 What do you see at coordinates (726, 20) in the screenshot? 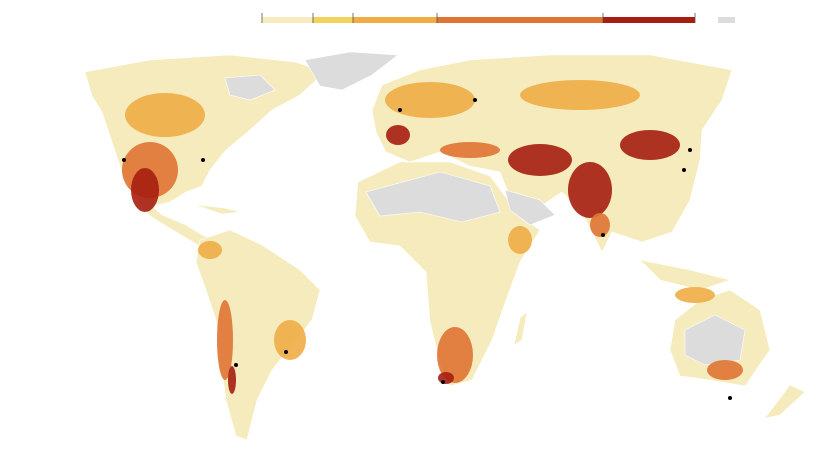
I see `legend-no-data` at bounding box center [726, 20].